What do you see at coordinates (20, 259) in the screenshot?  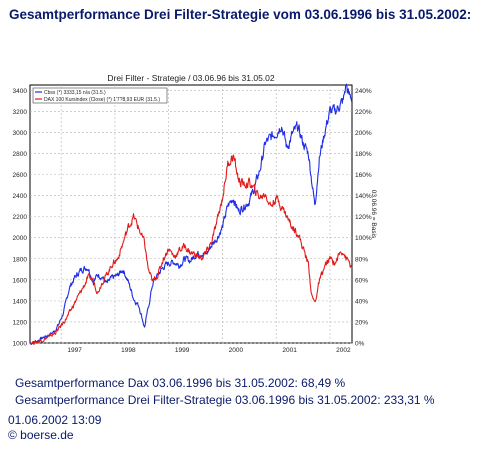 I see `y-tick-label-left: 1800` at bounding box center [20, 259].